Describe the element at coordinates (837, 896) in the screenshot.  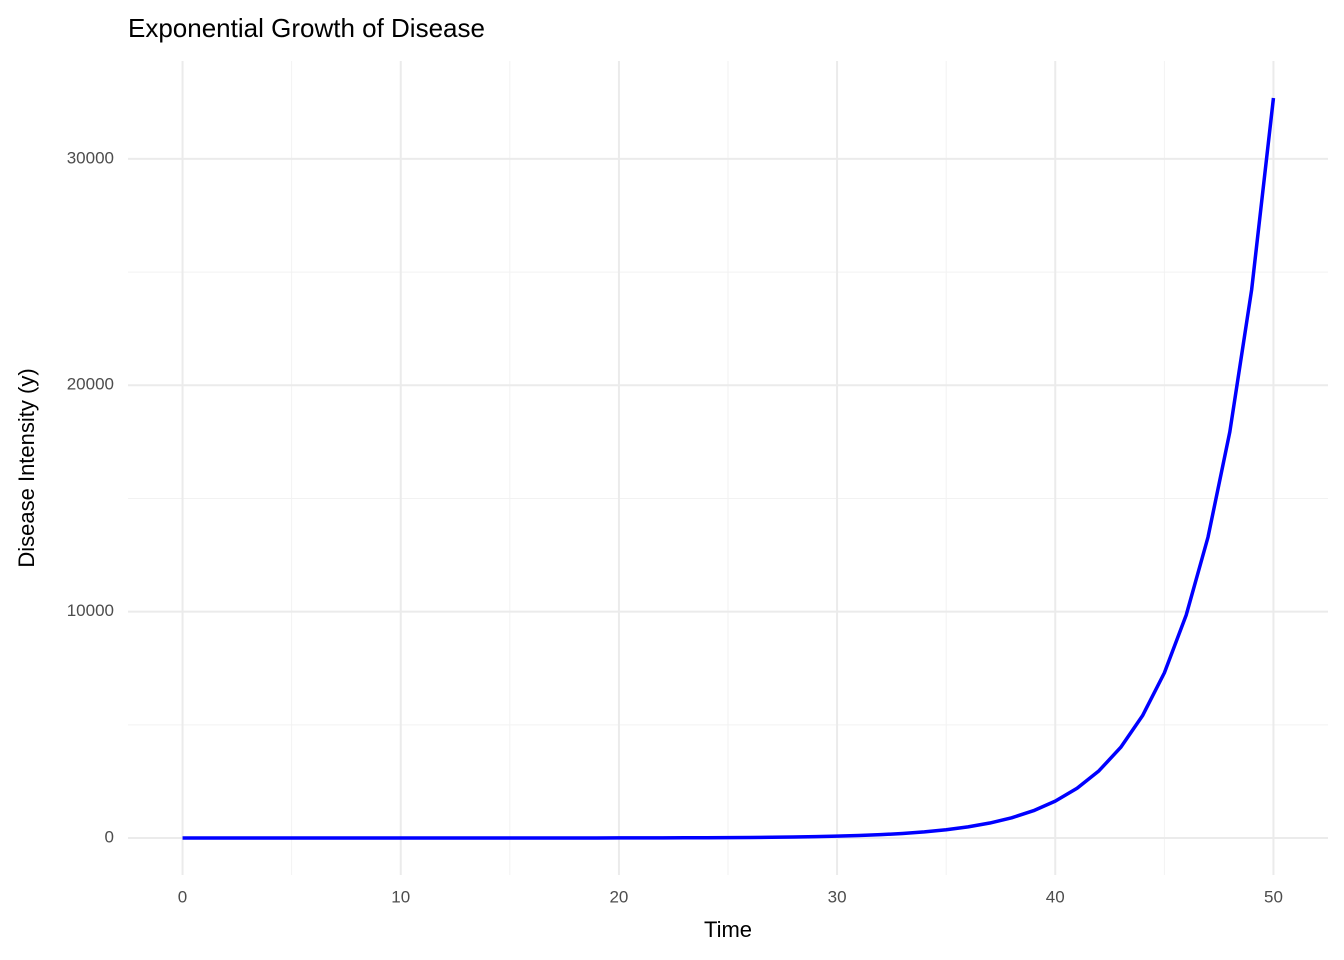
I see `x-tick-label: 30` at that location.